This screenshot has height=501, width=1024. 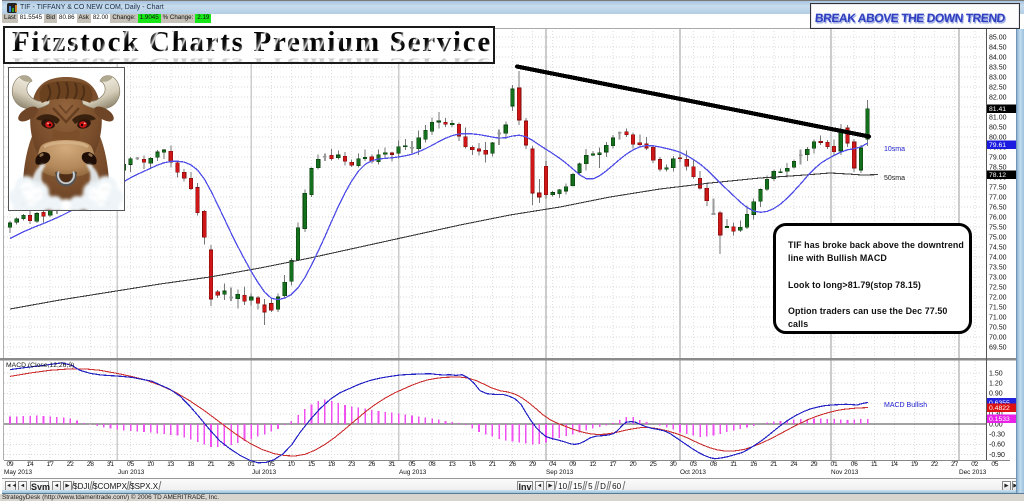 What do you see at coordinates (413, 472) in the screenshot?
I see `svg-text: Aug 2013` at bounding box center [413, 472].